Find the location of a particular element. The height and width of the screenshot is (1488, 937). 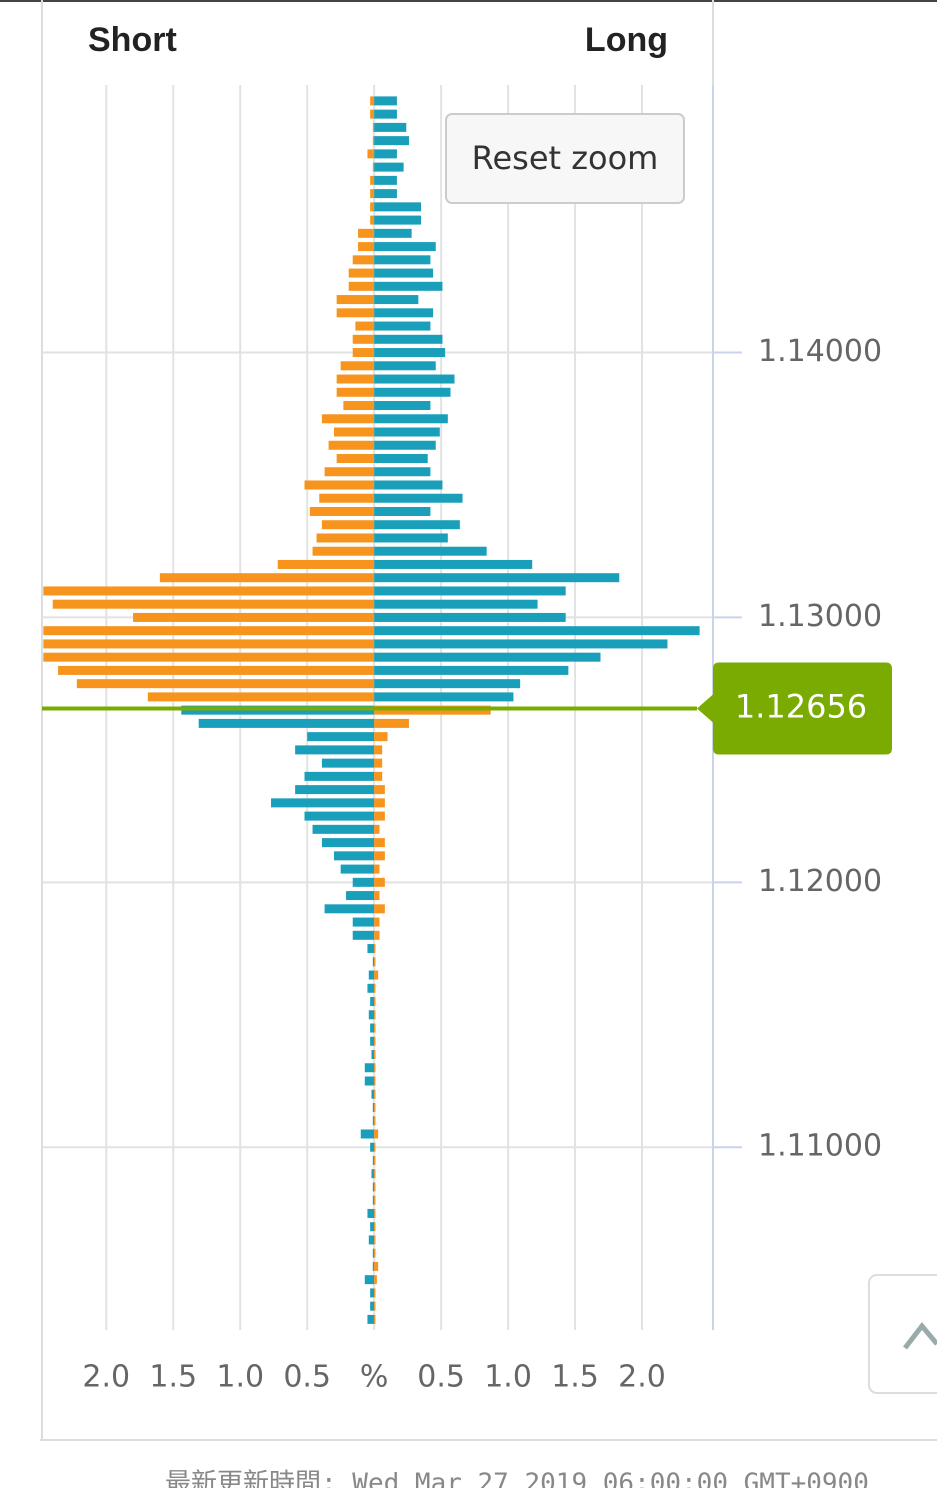

current-price-tag is located at coordinates (794, 708).